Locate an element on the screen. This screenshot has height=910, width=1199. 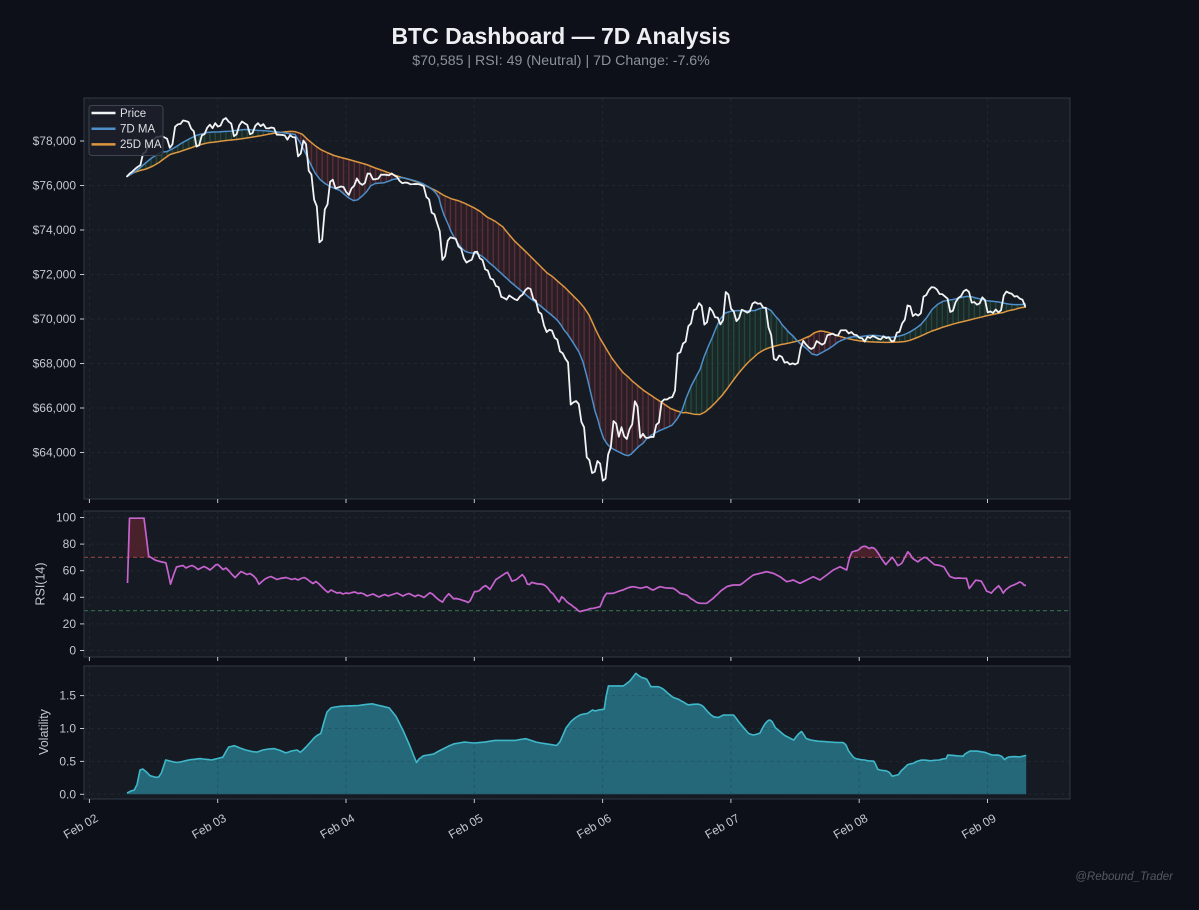
svg-text: Volatility is located at coordinates (44, 731).